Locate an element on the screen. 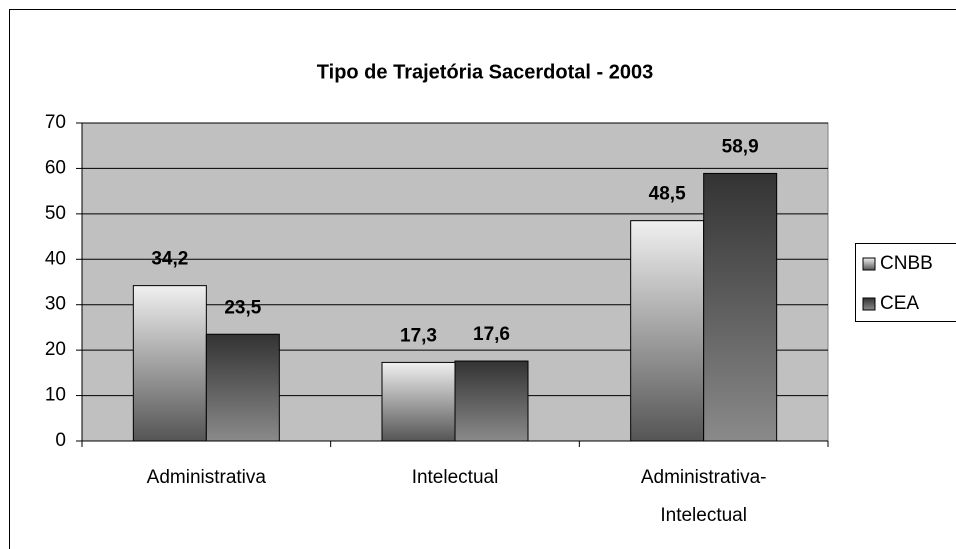 Image resolution: width=956 pixels, height=549 pixels. x-tick-label: Administrativa is located at coordinates (207, 477).